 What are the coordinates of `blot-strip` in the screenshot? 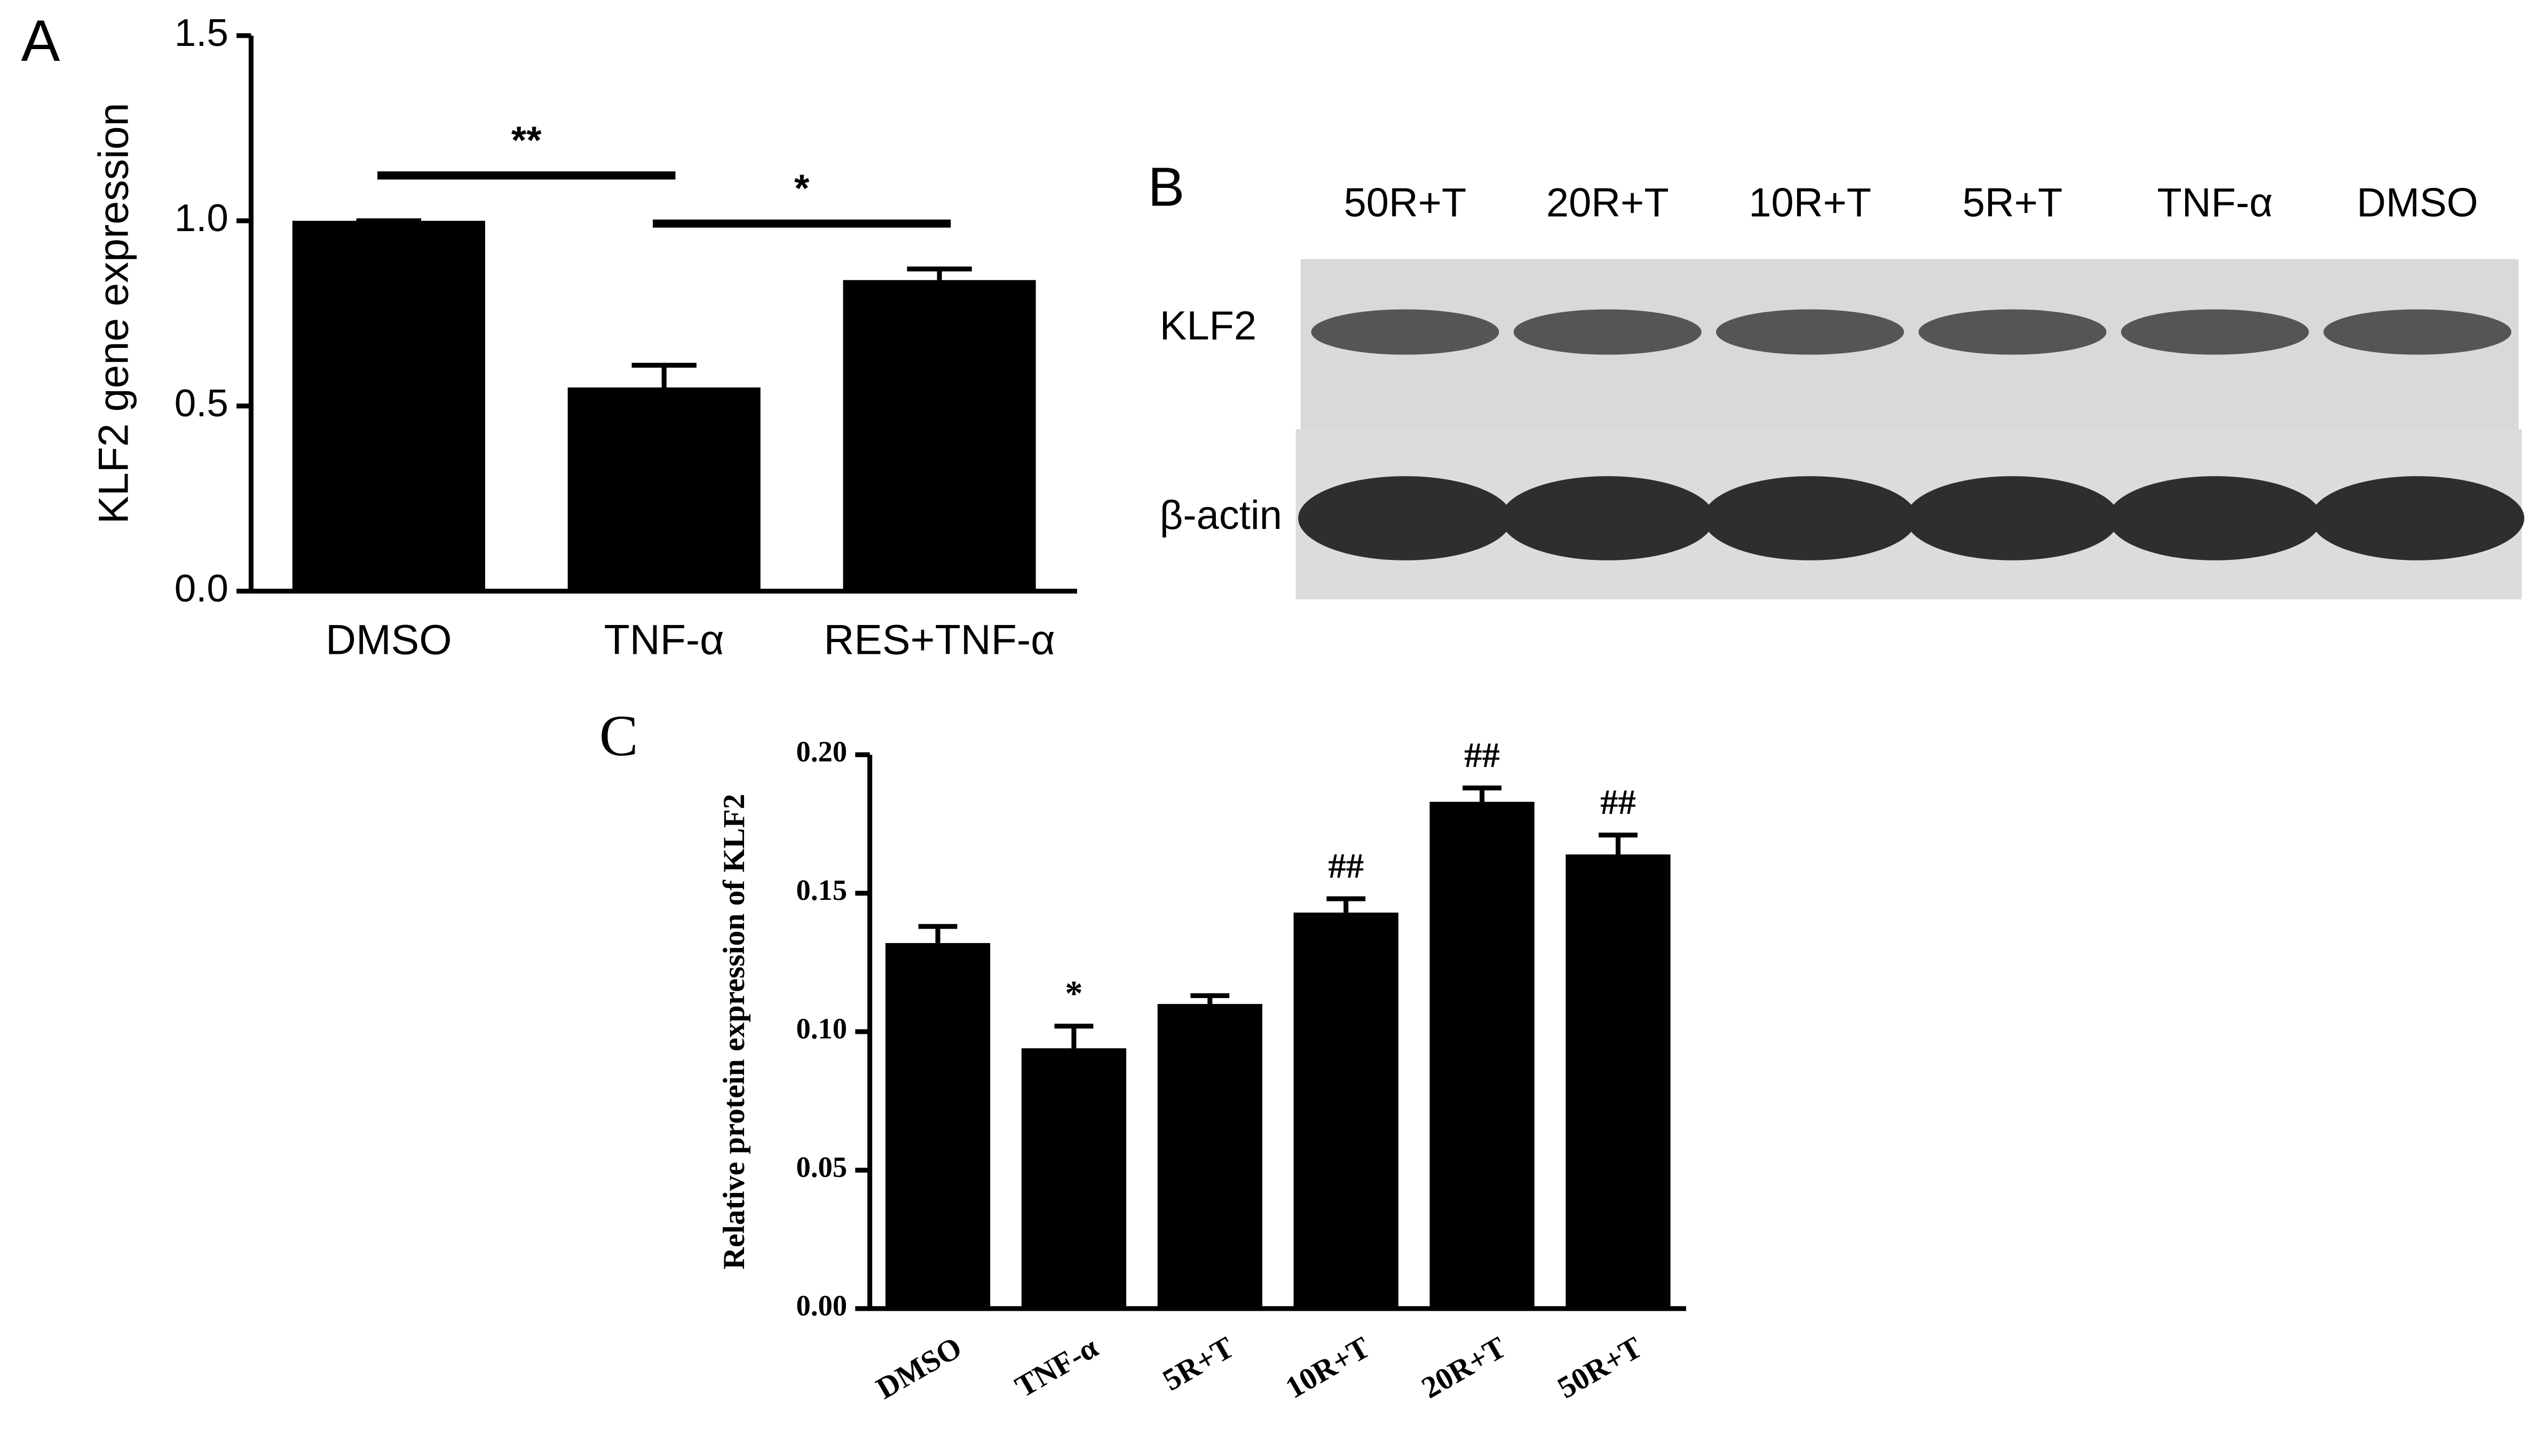 It's located at (1910, 344).